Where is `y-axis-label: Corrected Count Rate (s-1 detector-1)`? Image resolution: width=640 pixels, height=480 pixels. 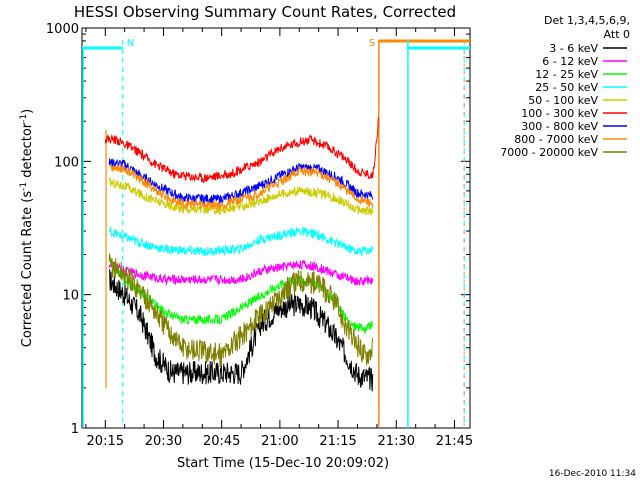 y-axis-label: Corrected Count Rate (s-1 detector-1) is located at coordinates (27, 228).